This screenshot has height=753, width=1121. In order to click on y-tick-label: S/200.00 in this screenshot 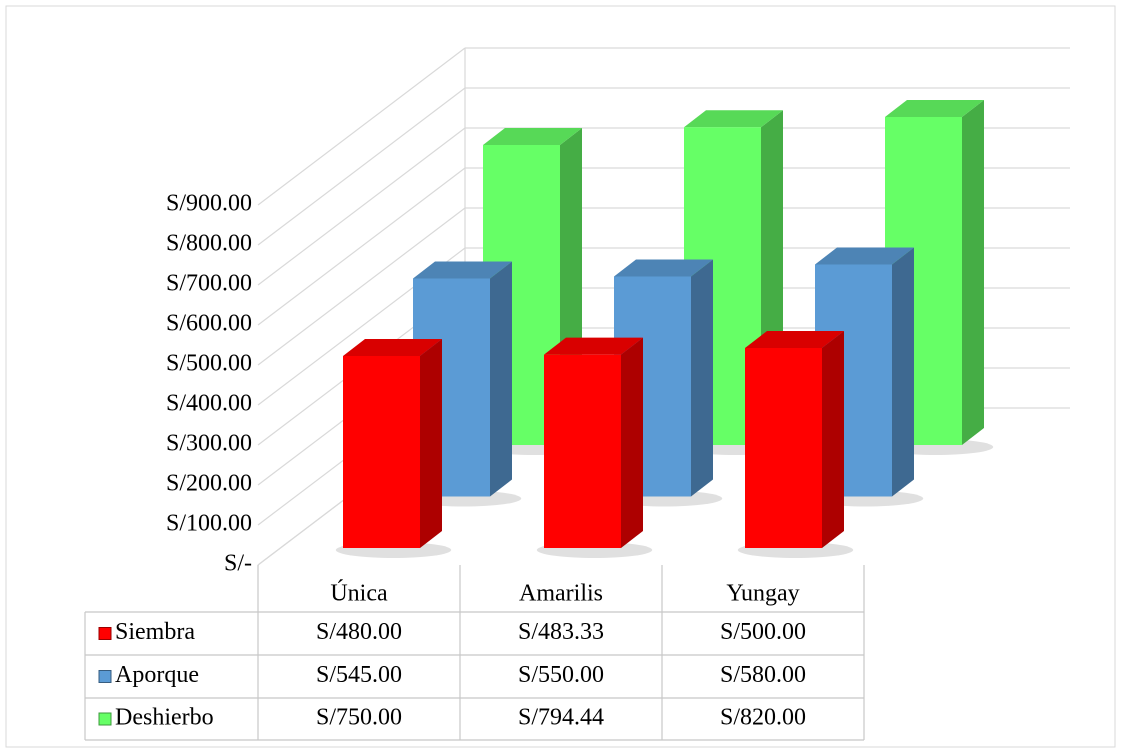, I will do `click(209, 484)`.